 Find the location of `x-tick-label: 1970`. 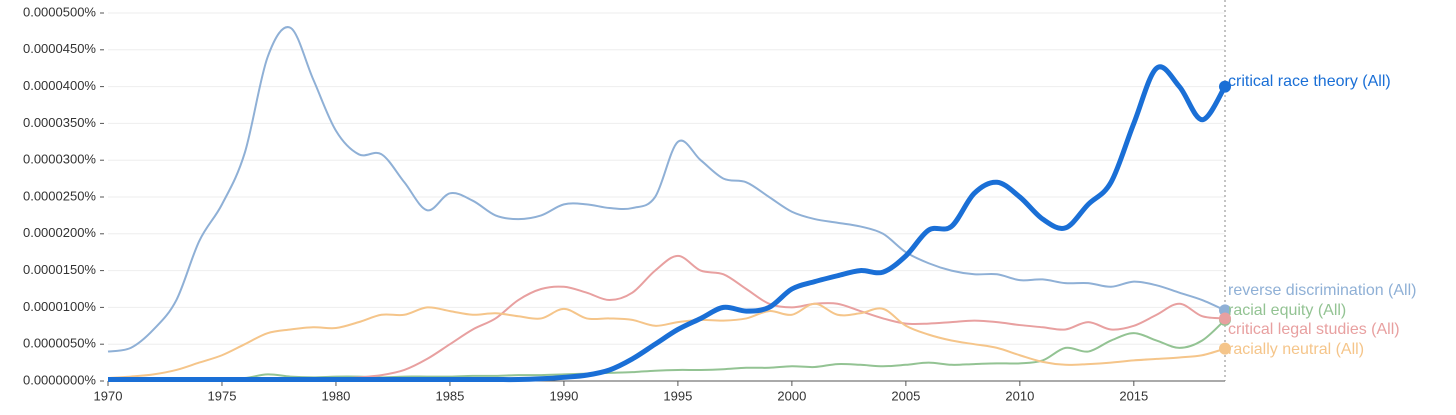

x-tick-label: 1970 is located at coordinates (108, 395).